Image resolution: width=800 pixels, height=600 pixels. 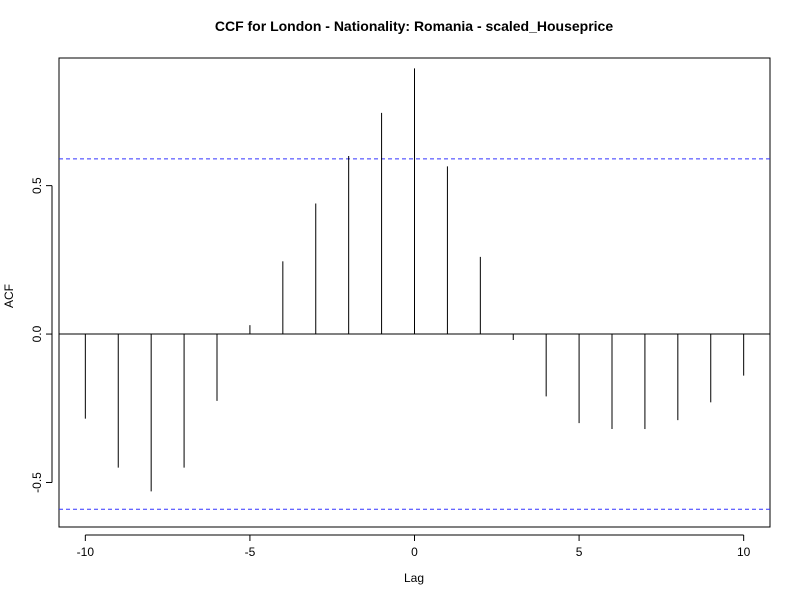 What do you see at coordinates (86, 552) in the screenshot?
I see `x-tick-label: -10` at bounding box center [86, 552].